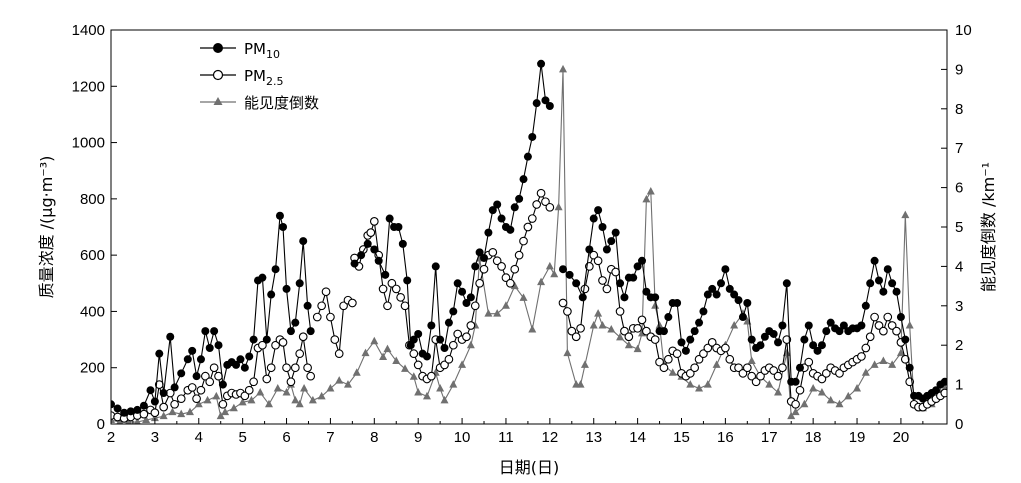 The height and width of the screenshot is (483, 1021). I want to click on y-right-tick-label: 9, so click(959, 69).